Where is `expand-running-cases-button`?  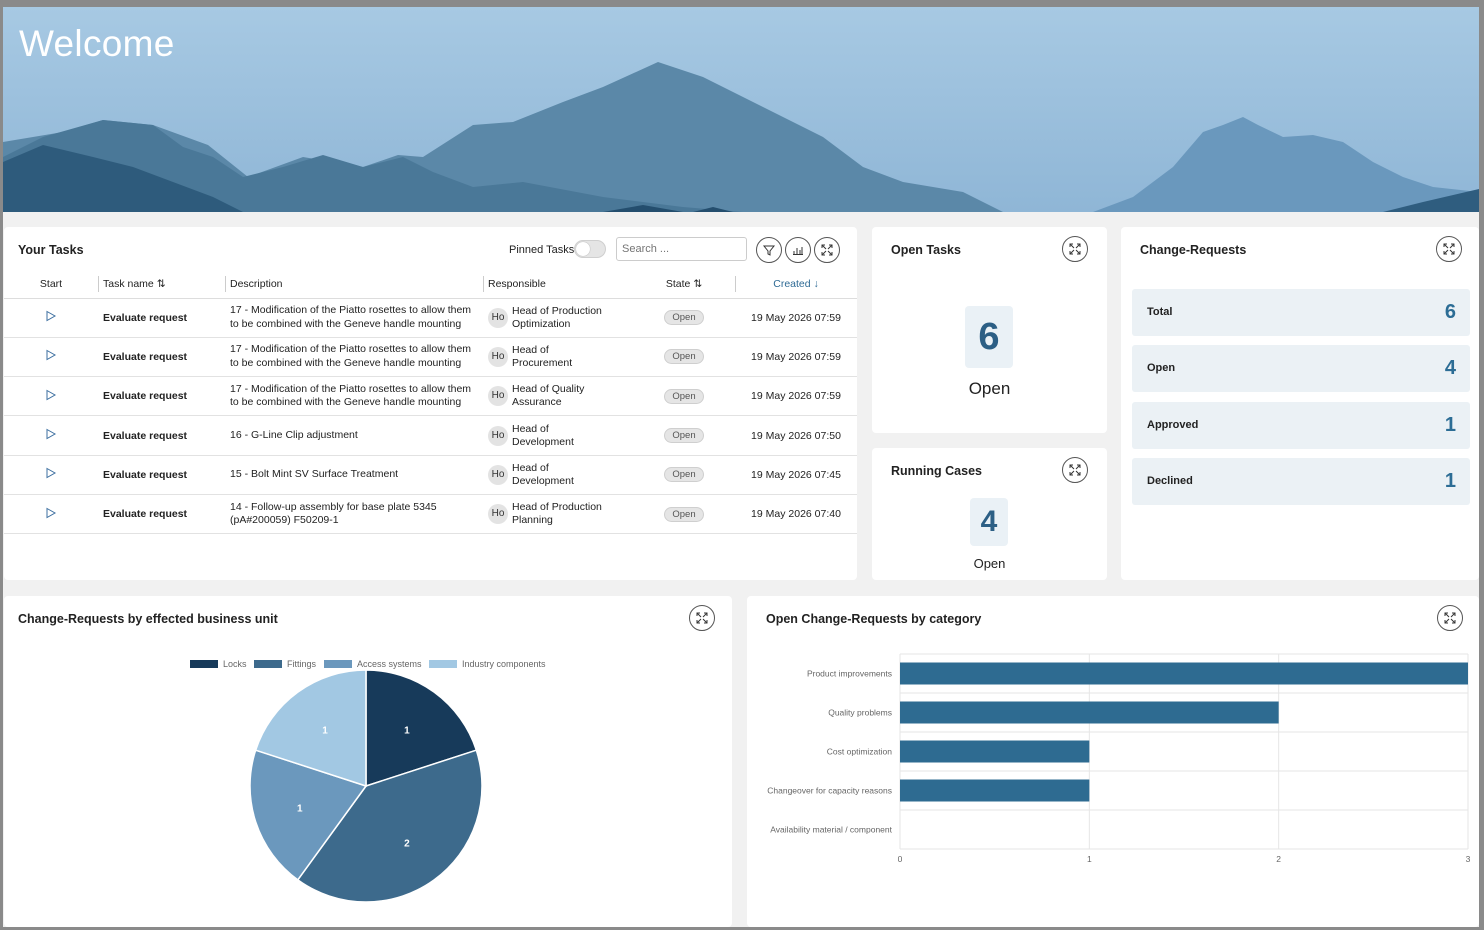
expand-running-cases-button is located at coordinates (1075, 470).